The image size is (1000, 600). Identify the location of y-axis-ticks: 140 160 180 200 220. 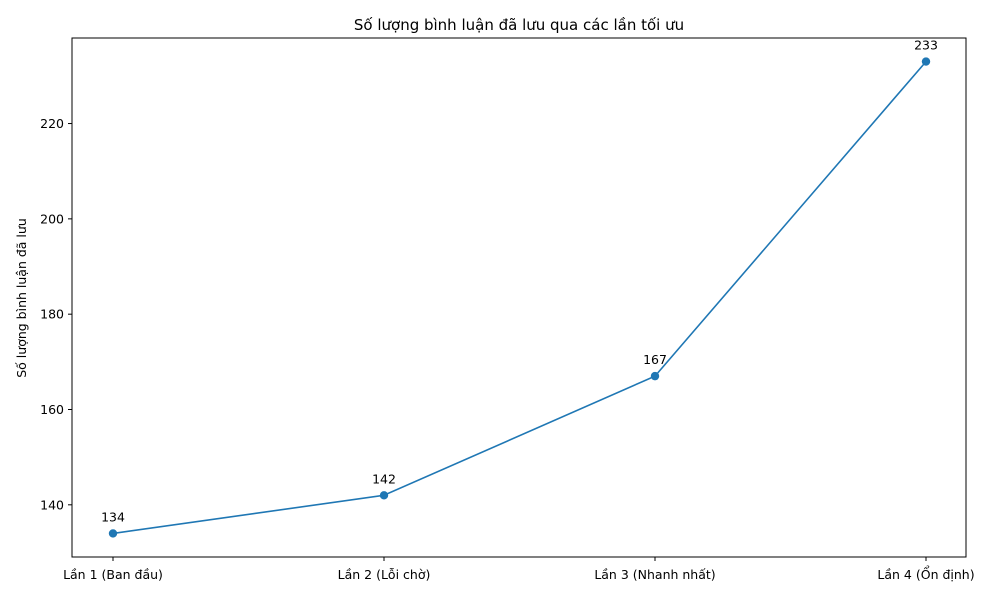
(56, 314).